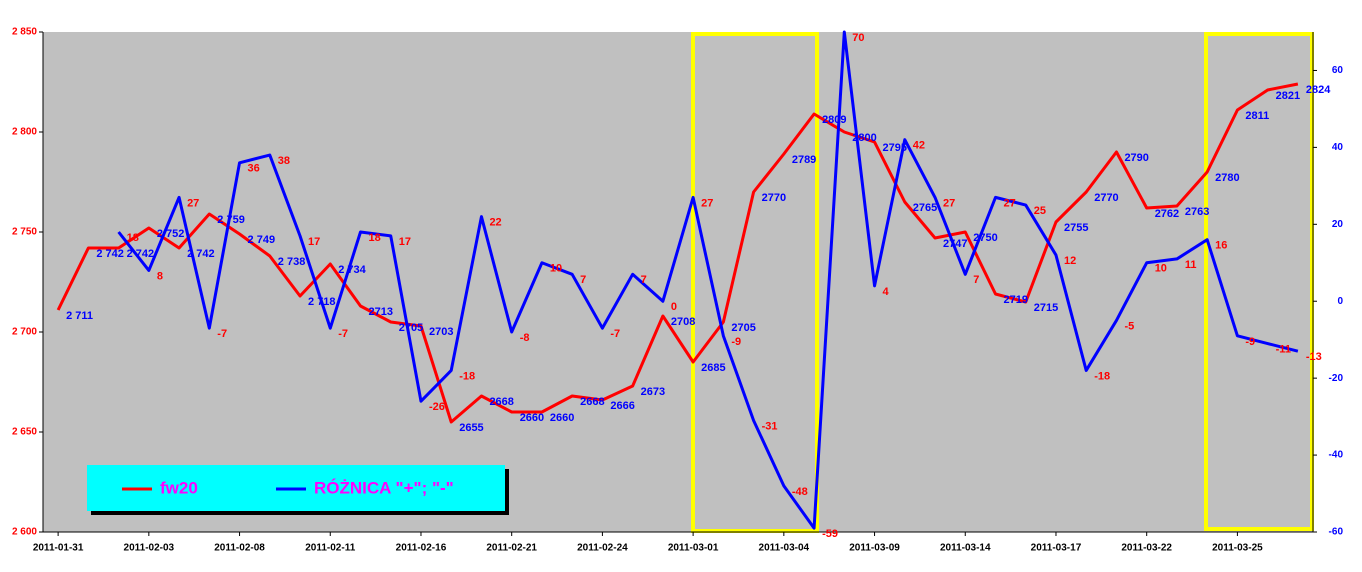 The width and height of the screenshot is (1362, 572). I want to click on data-label: -13, so click(1314, 357).